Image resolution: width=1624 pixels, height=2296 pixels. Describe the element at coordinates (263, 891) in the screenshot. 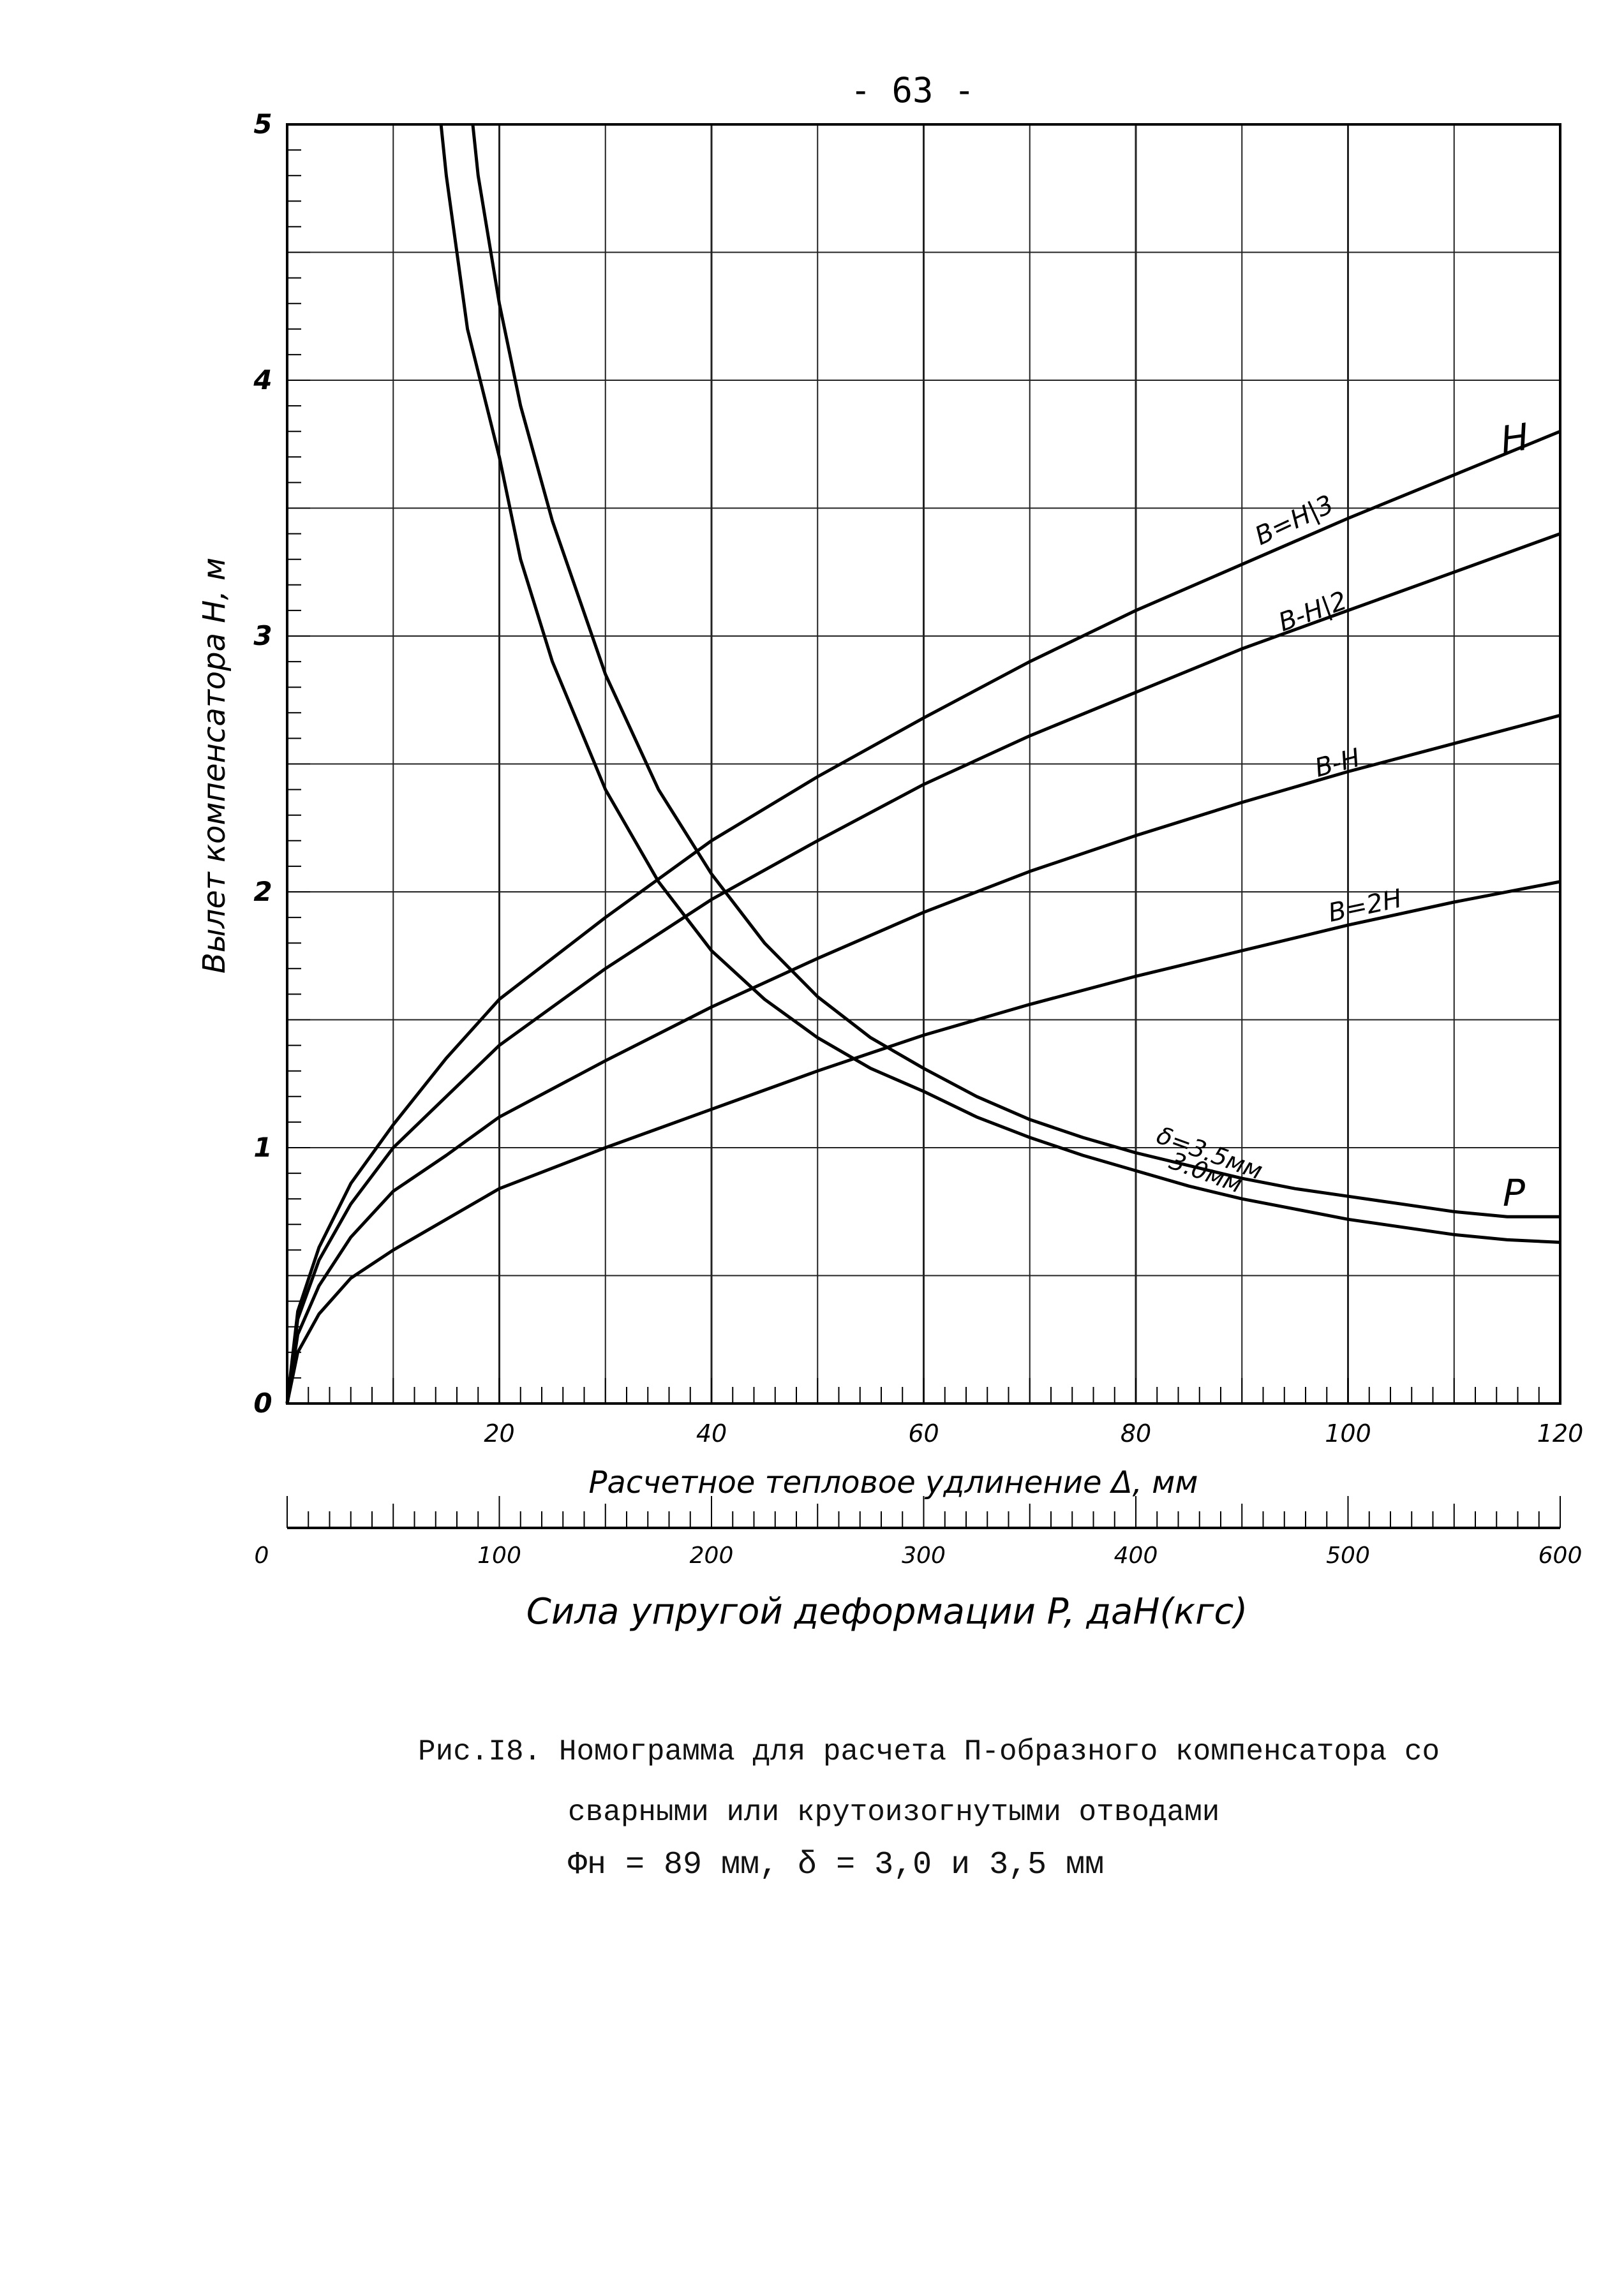

I see `y-tick-label: 2` at that location.